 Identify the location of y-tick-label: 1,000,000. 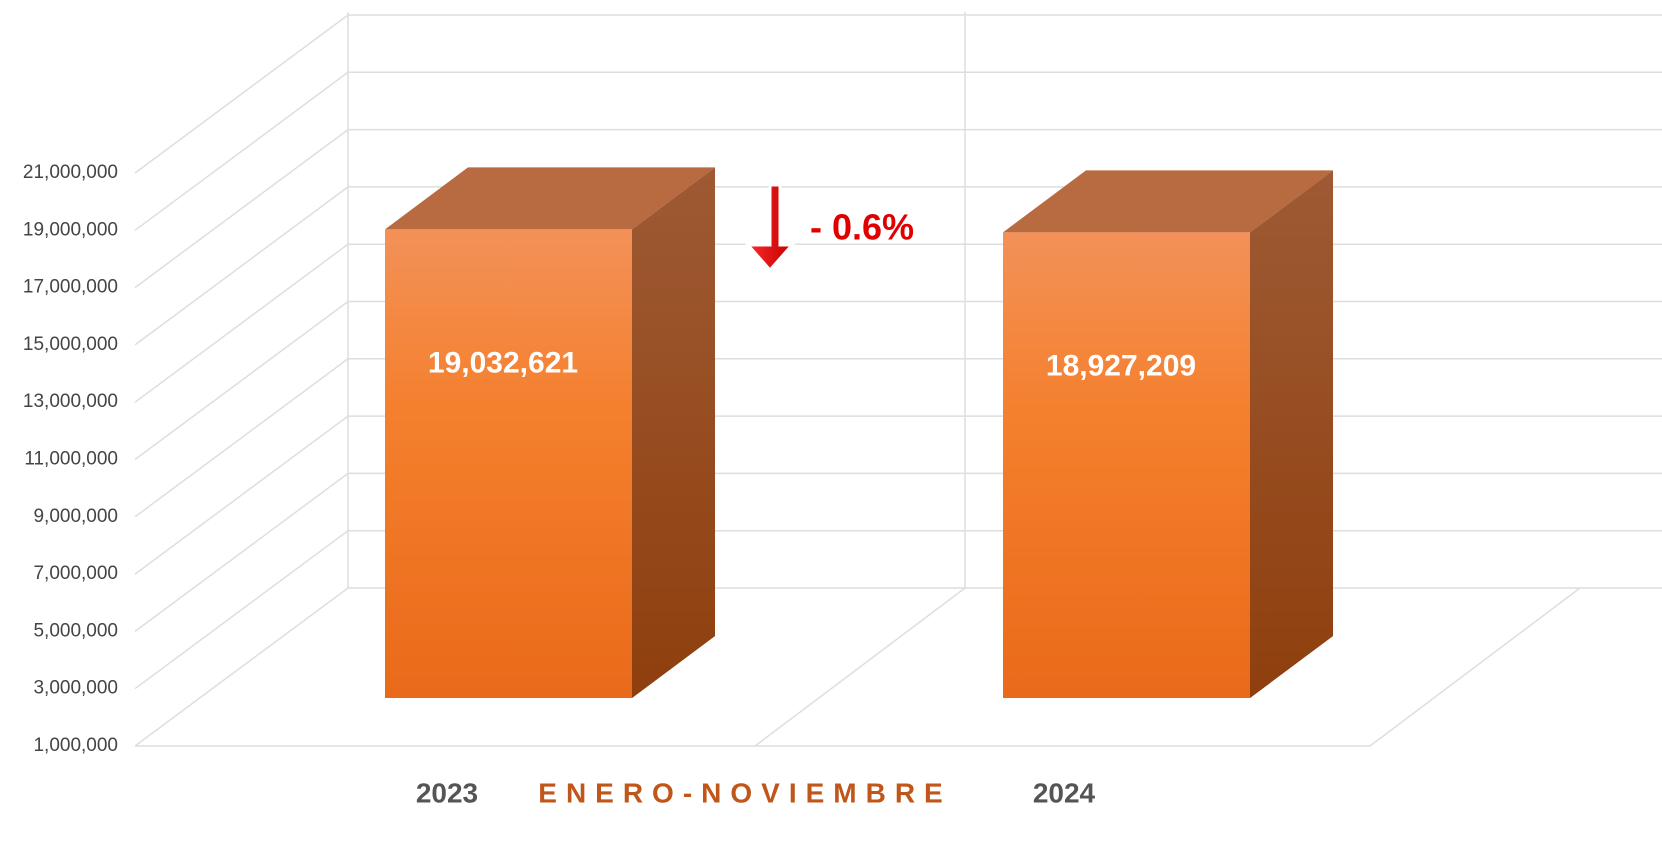
(75, 745).